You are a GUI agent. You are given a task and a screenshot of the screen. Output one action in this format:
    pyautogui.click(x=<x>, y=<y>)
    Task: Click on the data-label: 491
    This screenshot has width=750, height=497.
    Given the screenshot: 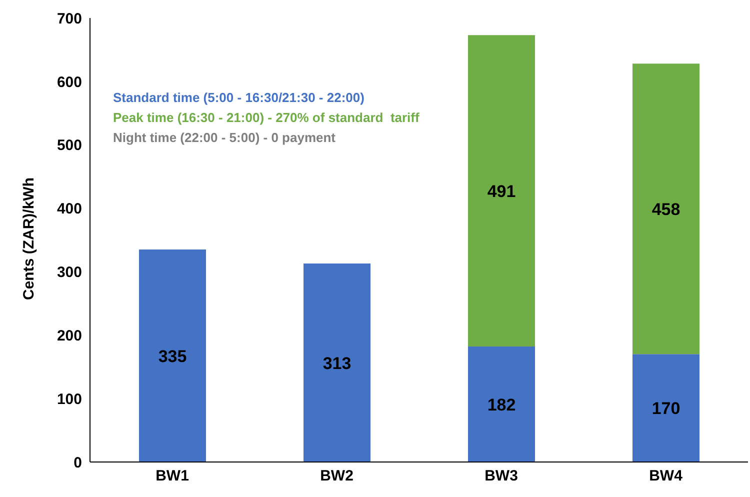 What is the action you would take?
    pyautogui.click(x=501, y=191)
    